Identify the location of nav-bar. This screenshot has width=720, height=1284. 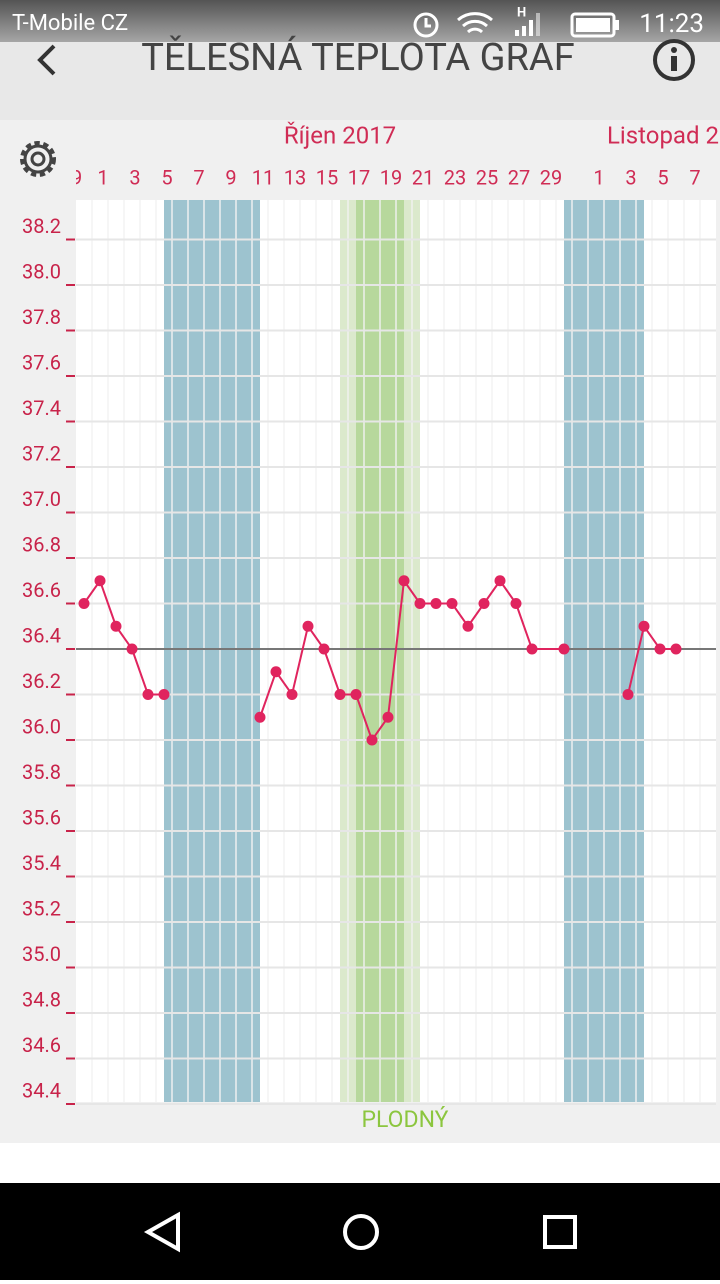
(360, 1231).